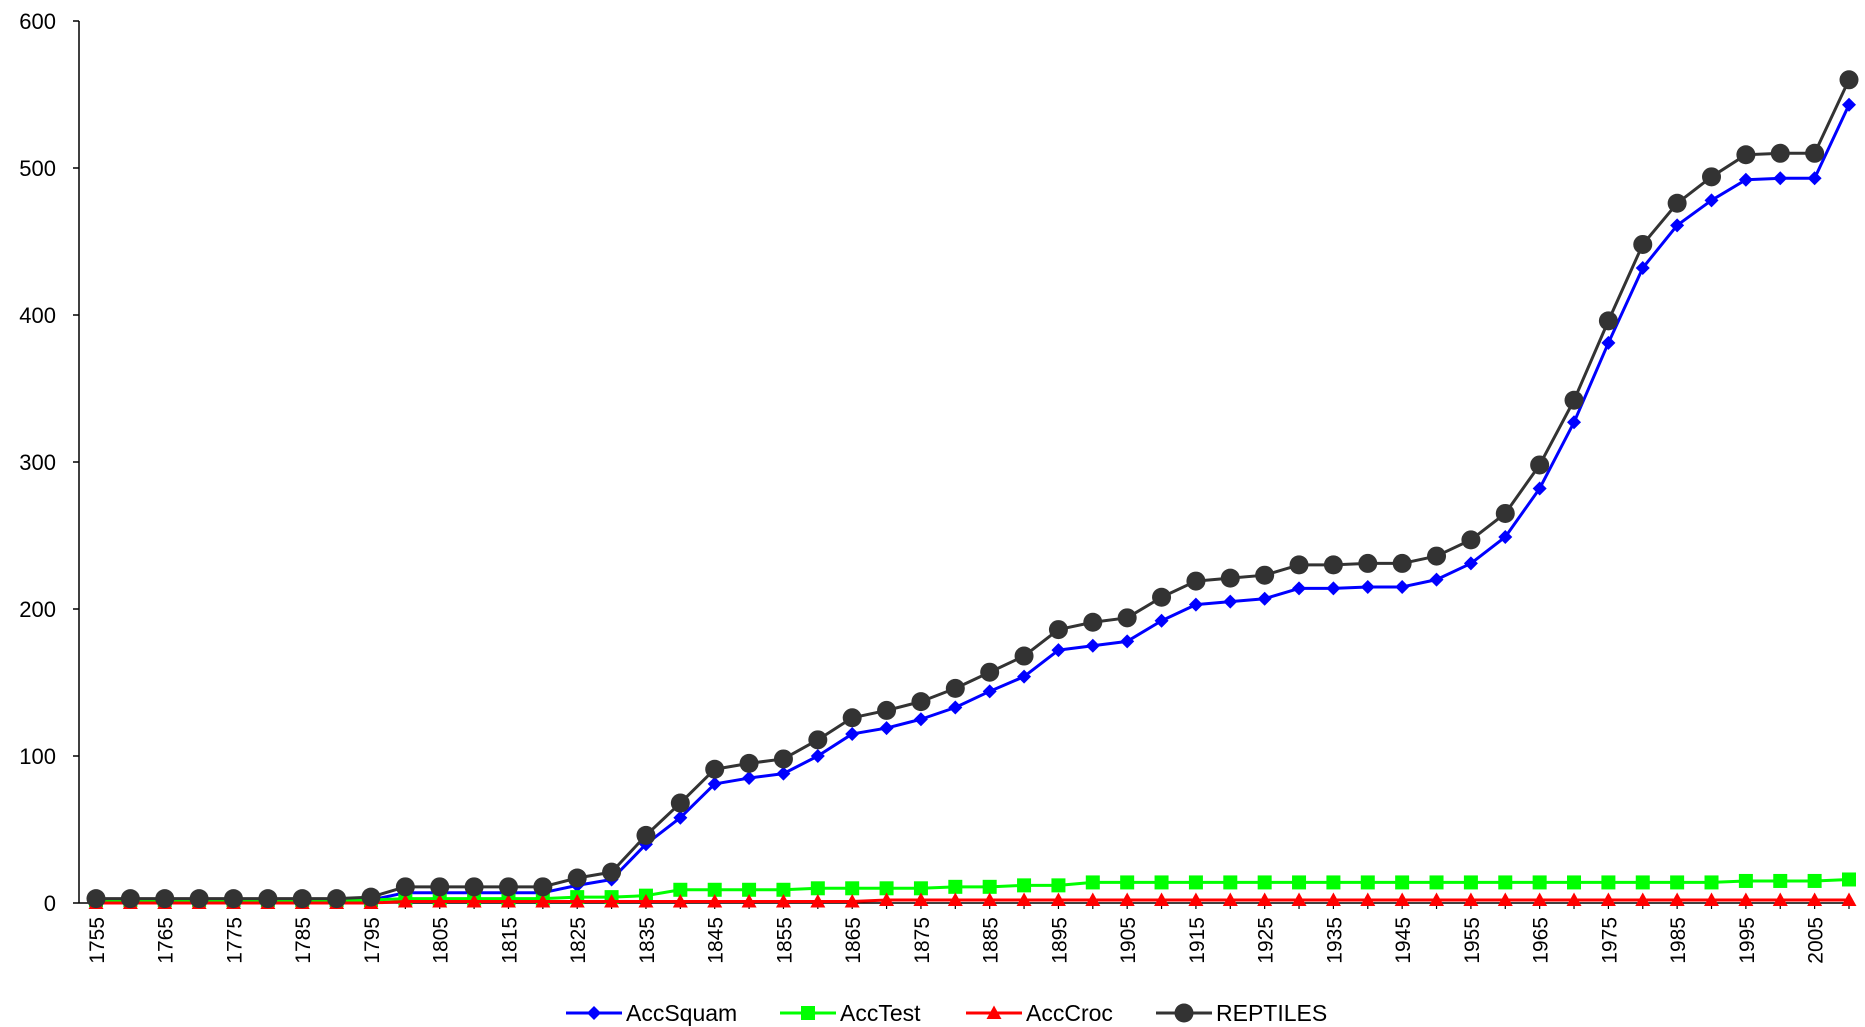 The image size is (1865, 1027). What do you see at coordinates (303, 940) in the screenshot?
I see `x-tick-label: 1785` at bounding box center [303, 940].